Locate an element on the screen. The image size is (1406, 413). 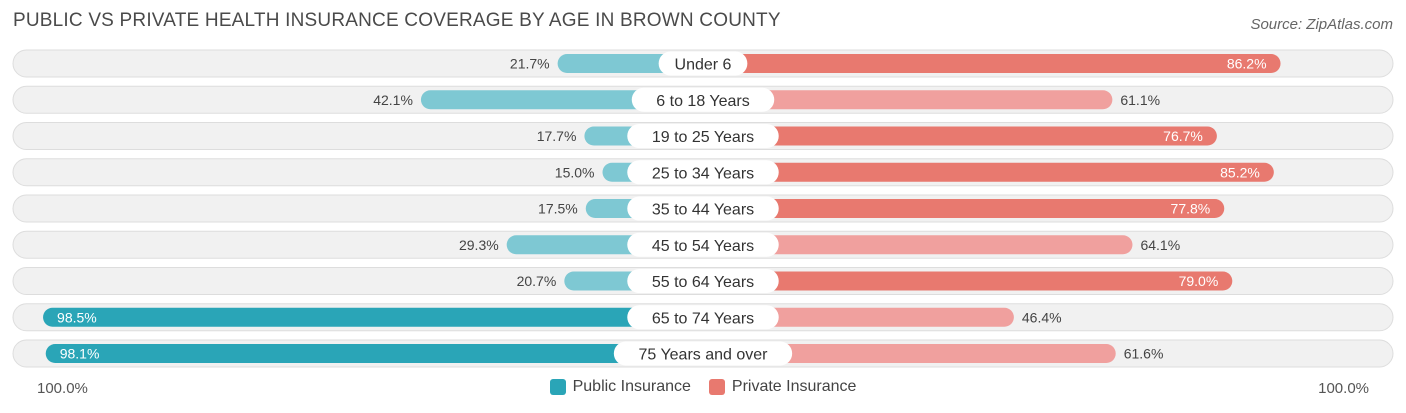
public-value-label: 15.0% is located at coordinates (575, 172).